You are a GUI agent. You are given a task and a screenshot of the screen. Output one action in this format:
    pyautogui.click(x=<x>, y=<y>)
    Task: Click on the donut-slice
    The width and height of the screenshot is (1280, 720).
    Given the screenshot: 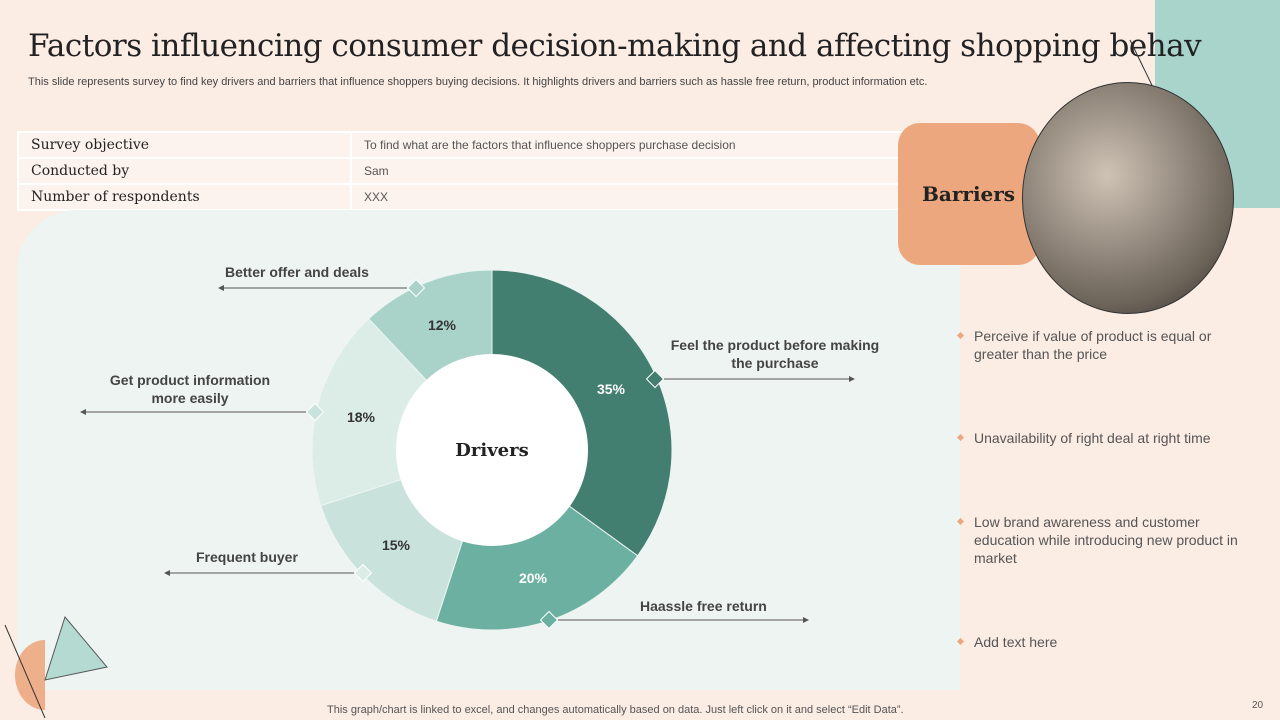 What is the action you would take?
    pyautogui.click(x=582, y=413)
    